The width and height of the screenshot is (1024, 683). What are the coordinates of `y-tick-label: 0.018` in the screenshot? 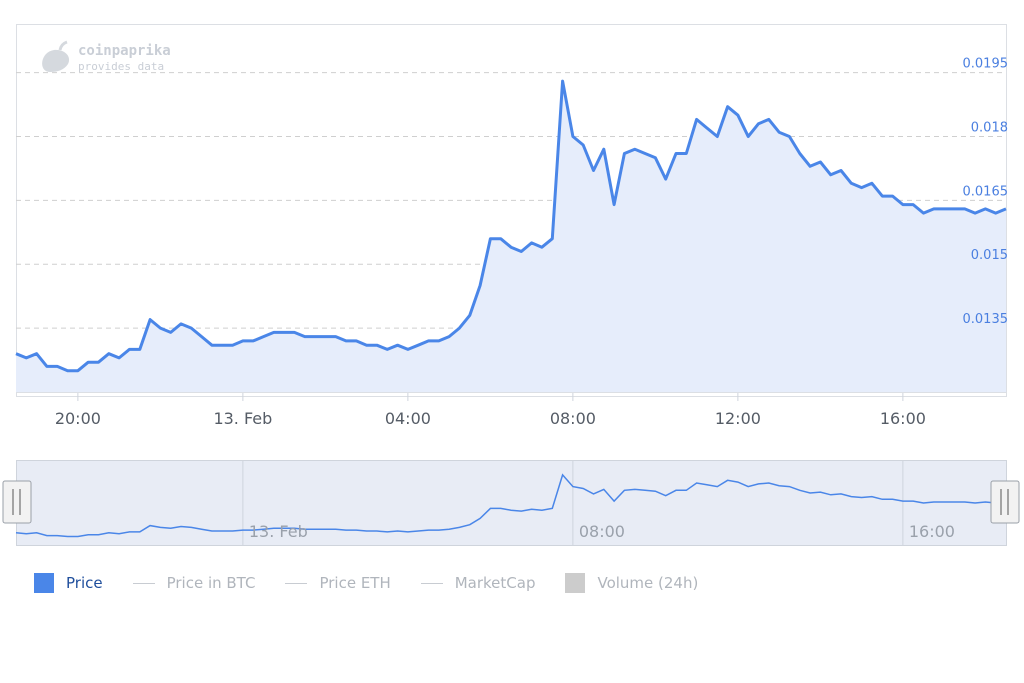 It's located at (989, 127).